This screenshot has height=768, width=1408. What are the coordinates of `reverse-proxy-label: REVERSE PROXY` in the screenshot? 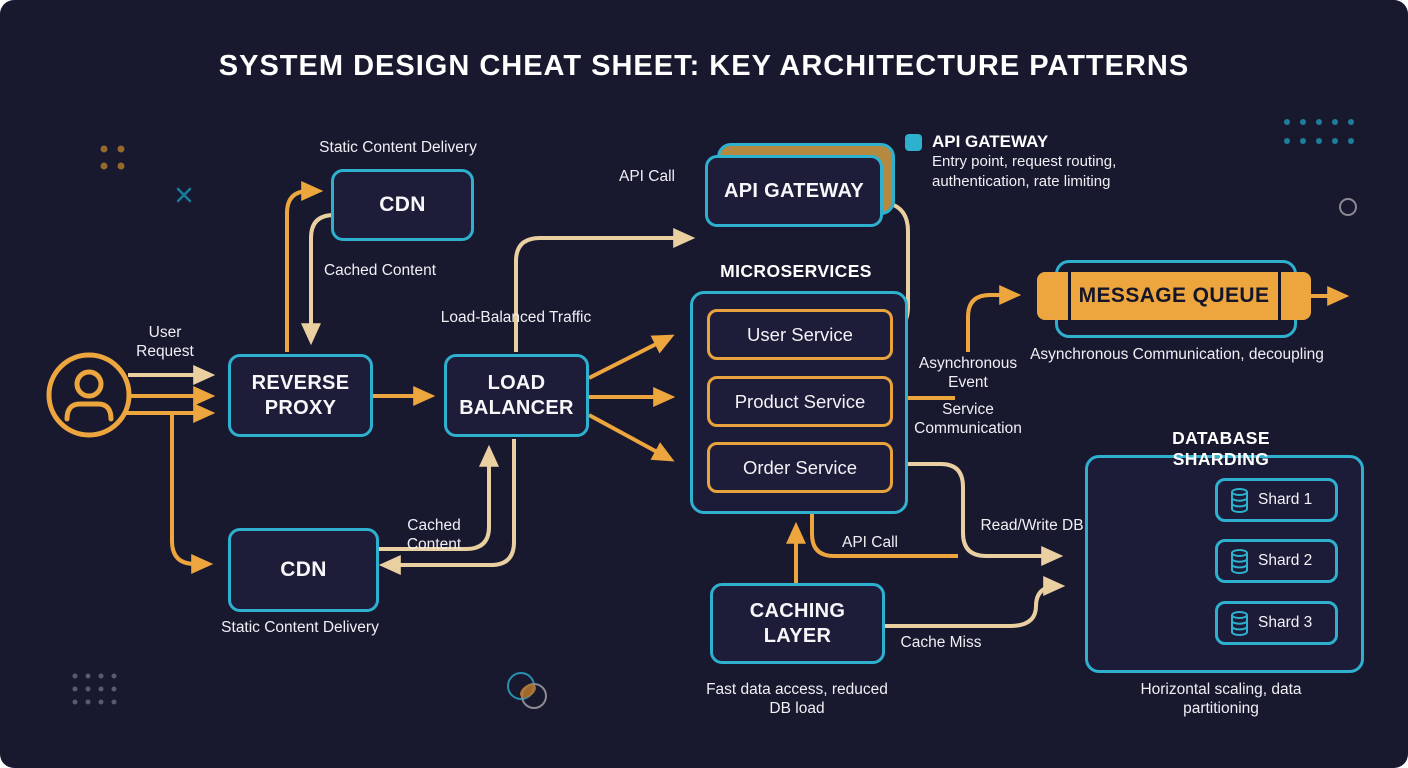 It's located at (300, 395).